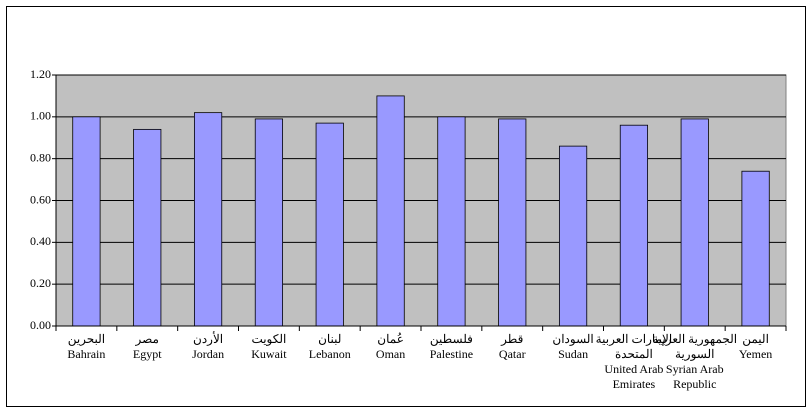 Image resolution: width=812 pixels, height=413 pixels. Describe the element at coordinates (329, 339) in the screenshot. I see `x-tick-label: لبنان` at that location.